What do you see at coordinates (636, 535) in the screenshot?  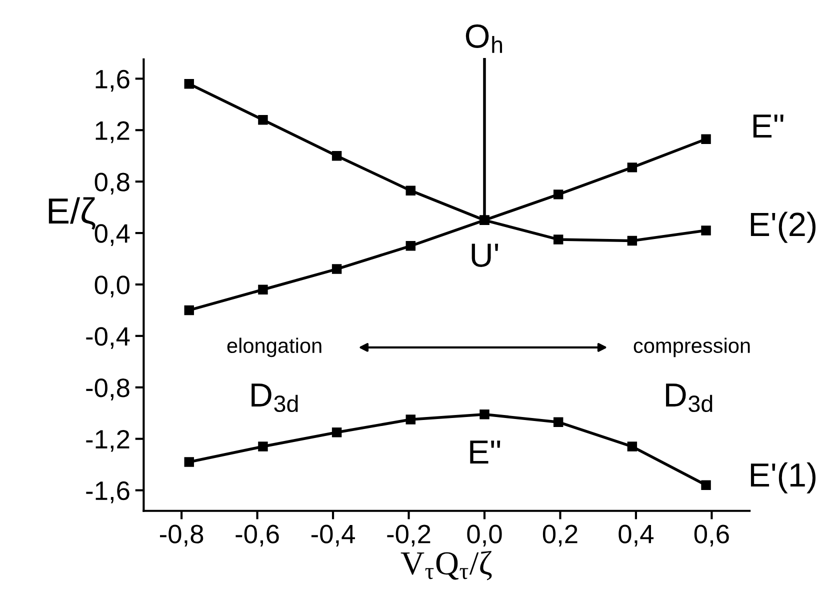 I see `x-tick-label: 0,4` at bounding box center [636, 535].